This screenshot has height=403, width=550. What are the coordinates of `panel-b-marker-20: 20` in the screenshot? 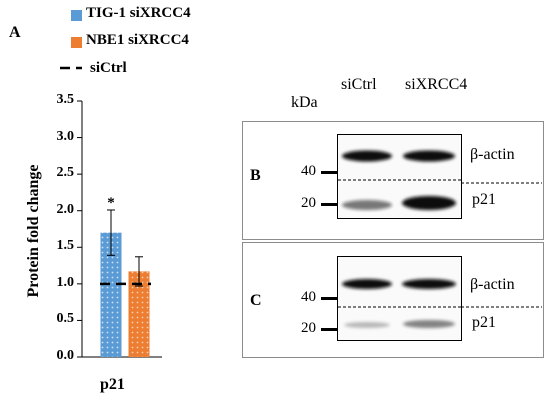 It's located at (308, 203).